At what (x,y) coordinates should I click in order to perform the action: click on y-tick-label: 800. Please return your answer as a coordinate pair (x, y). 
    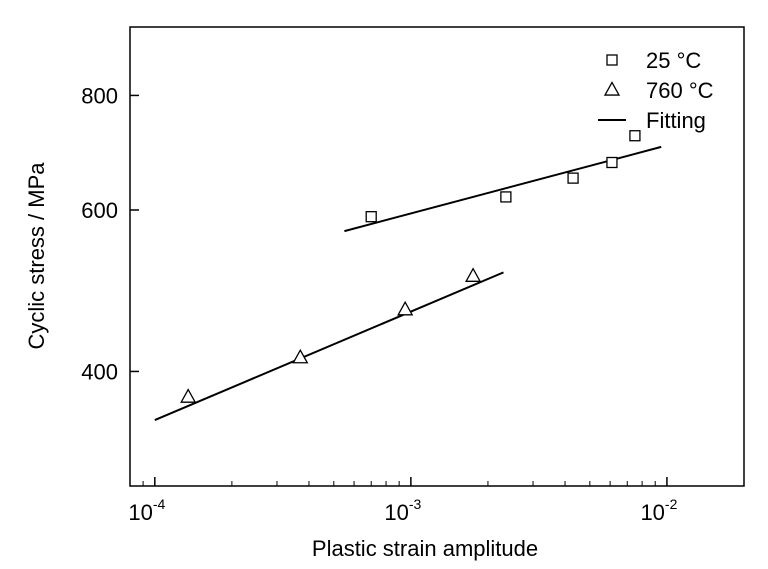
    Looking at the image, I should click on (99, 95).